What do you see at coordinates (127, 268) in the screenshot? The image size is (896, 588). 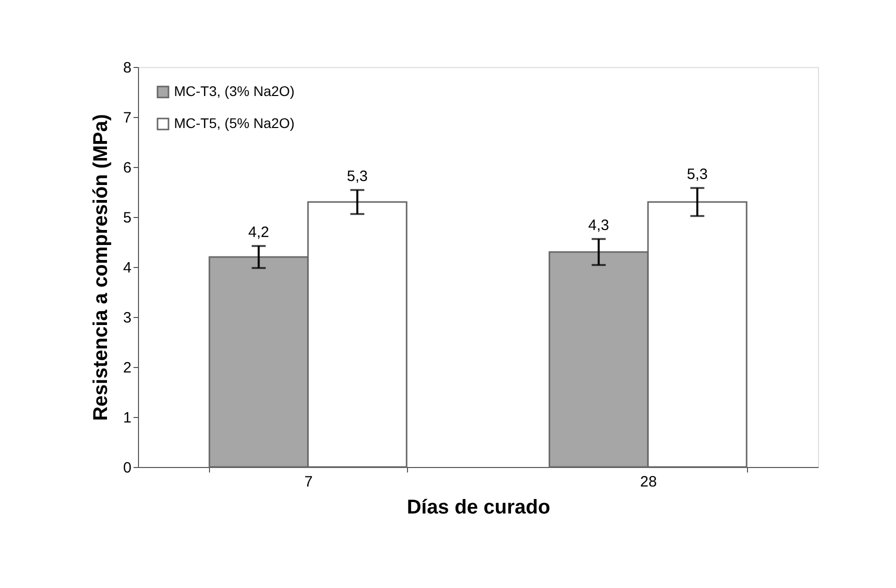 I see `y-tick-label: 4` at bounding box center [127, 268].